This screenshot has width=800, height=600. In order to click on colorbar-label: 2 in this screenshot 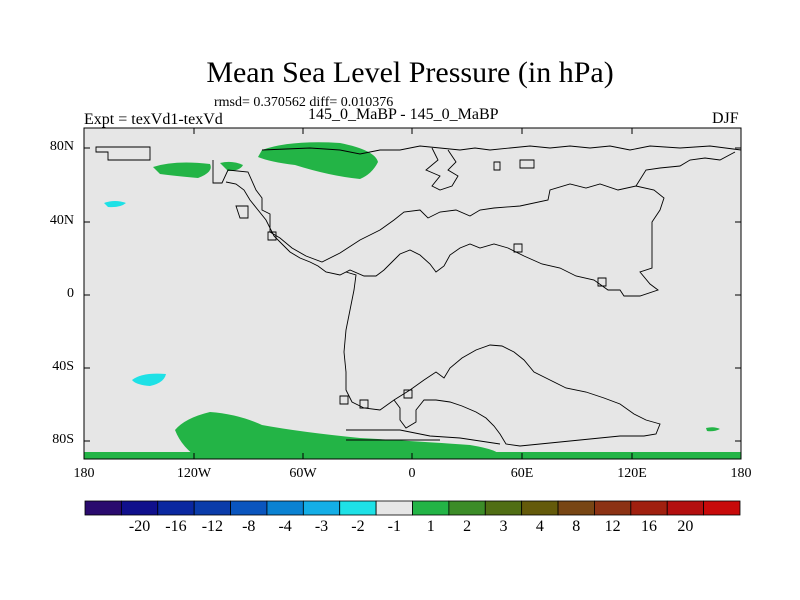, I will do `click(467, 526)`.